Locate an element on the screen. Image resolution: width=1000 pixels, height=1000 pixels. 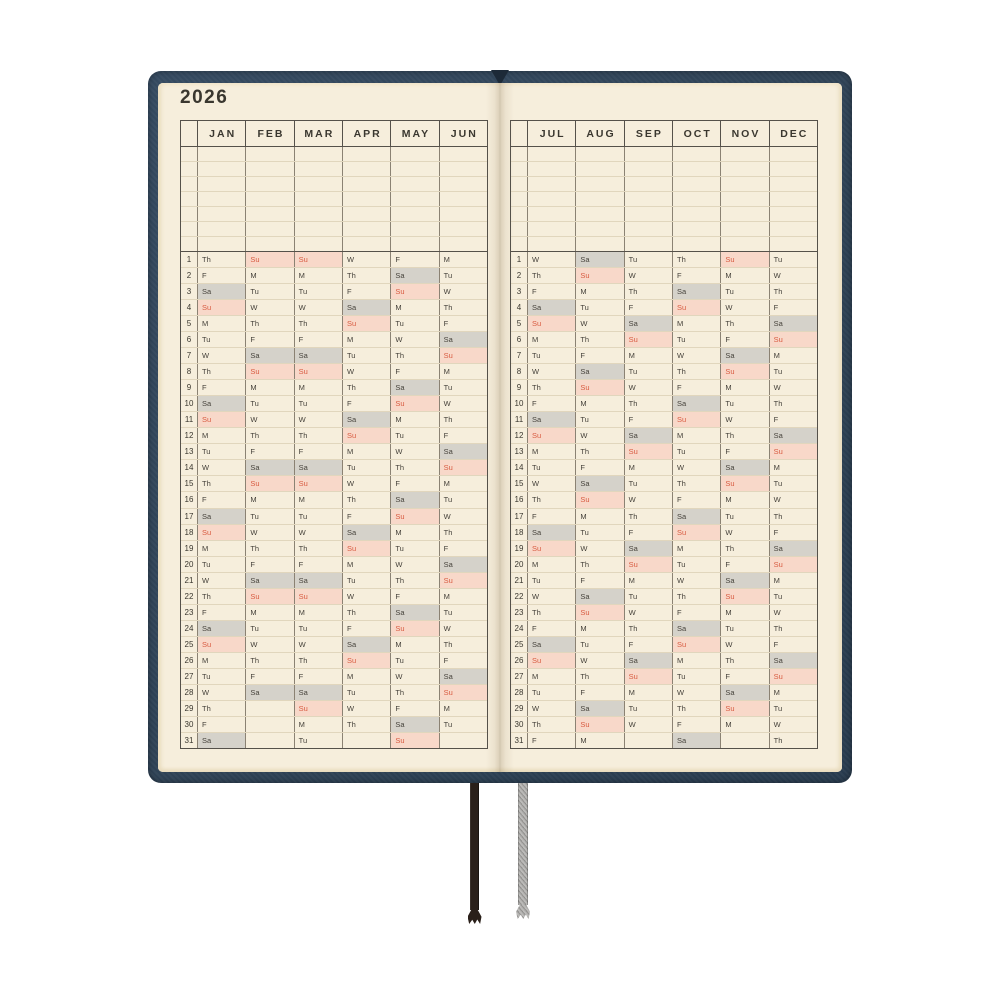
calendar-row: 31 F M Sa Th is located at coordinates (664, 740).